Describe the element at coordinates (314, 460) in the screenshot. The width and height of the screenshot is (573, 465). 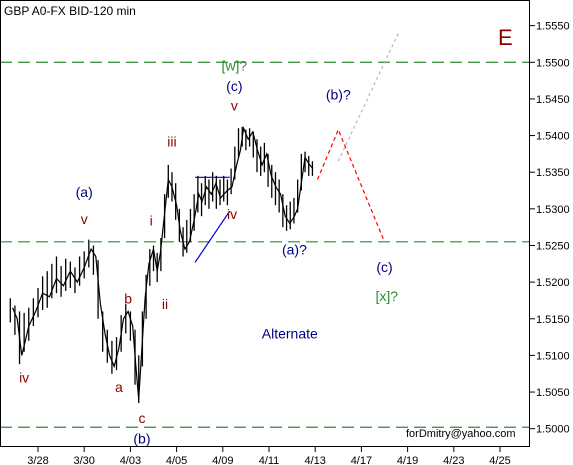
I see `x-tick-label-7: 4/13` at that location.